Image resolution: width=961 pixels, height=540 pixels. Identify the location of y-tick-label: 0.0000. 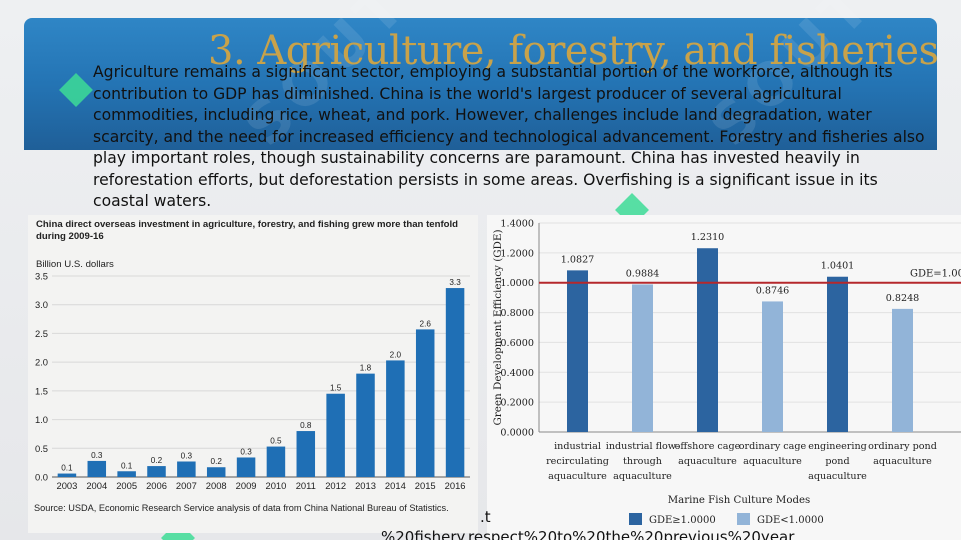
(517, 433).